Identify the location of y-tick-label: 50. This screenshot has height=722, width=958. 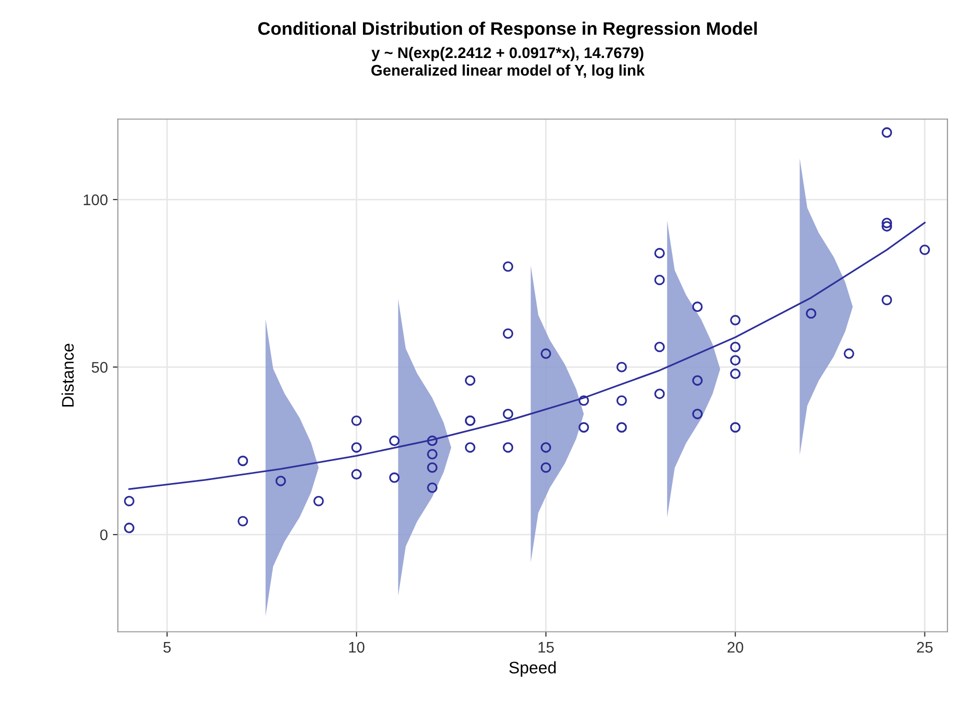
(100, 367).